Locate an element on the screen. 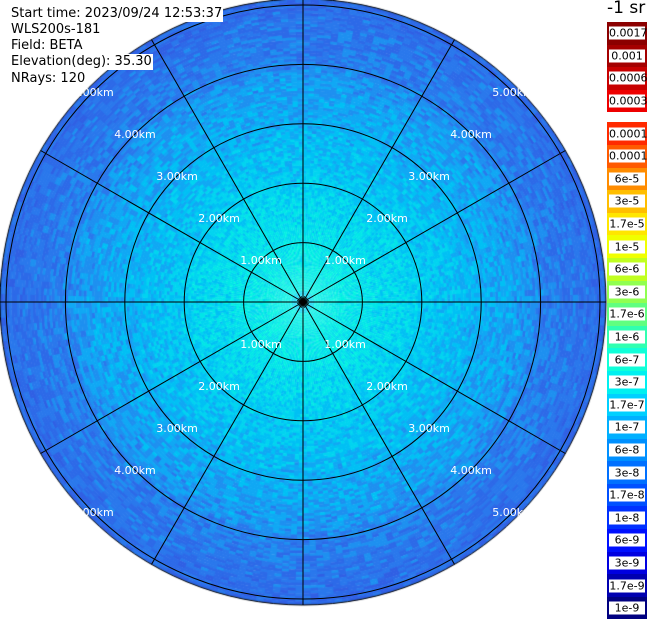 This screenshot has width=647, height=619. colorbar-segment: 1e-9 is located at coordinates (627, 607).